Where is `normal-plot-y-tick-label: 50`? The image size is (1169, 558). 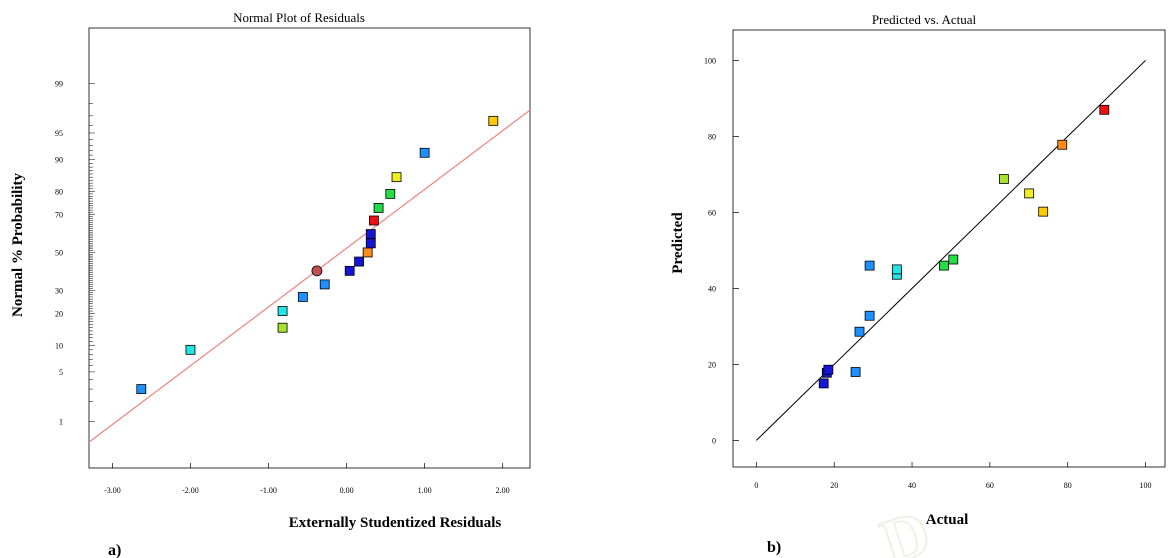 normal-plot-y-tick-label: 50 is located at coordinates (59, 252).